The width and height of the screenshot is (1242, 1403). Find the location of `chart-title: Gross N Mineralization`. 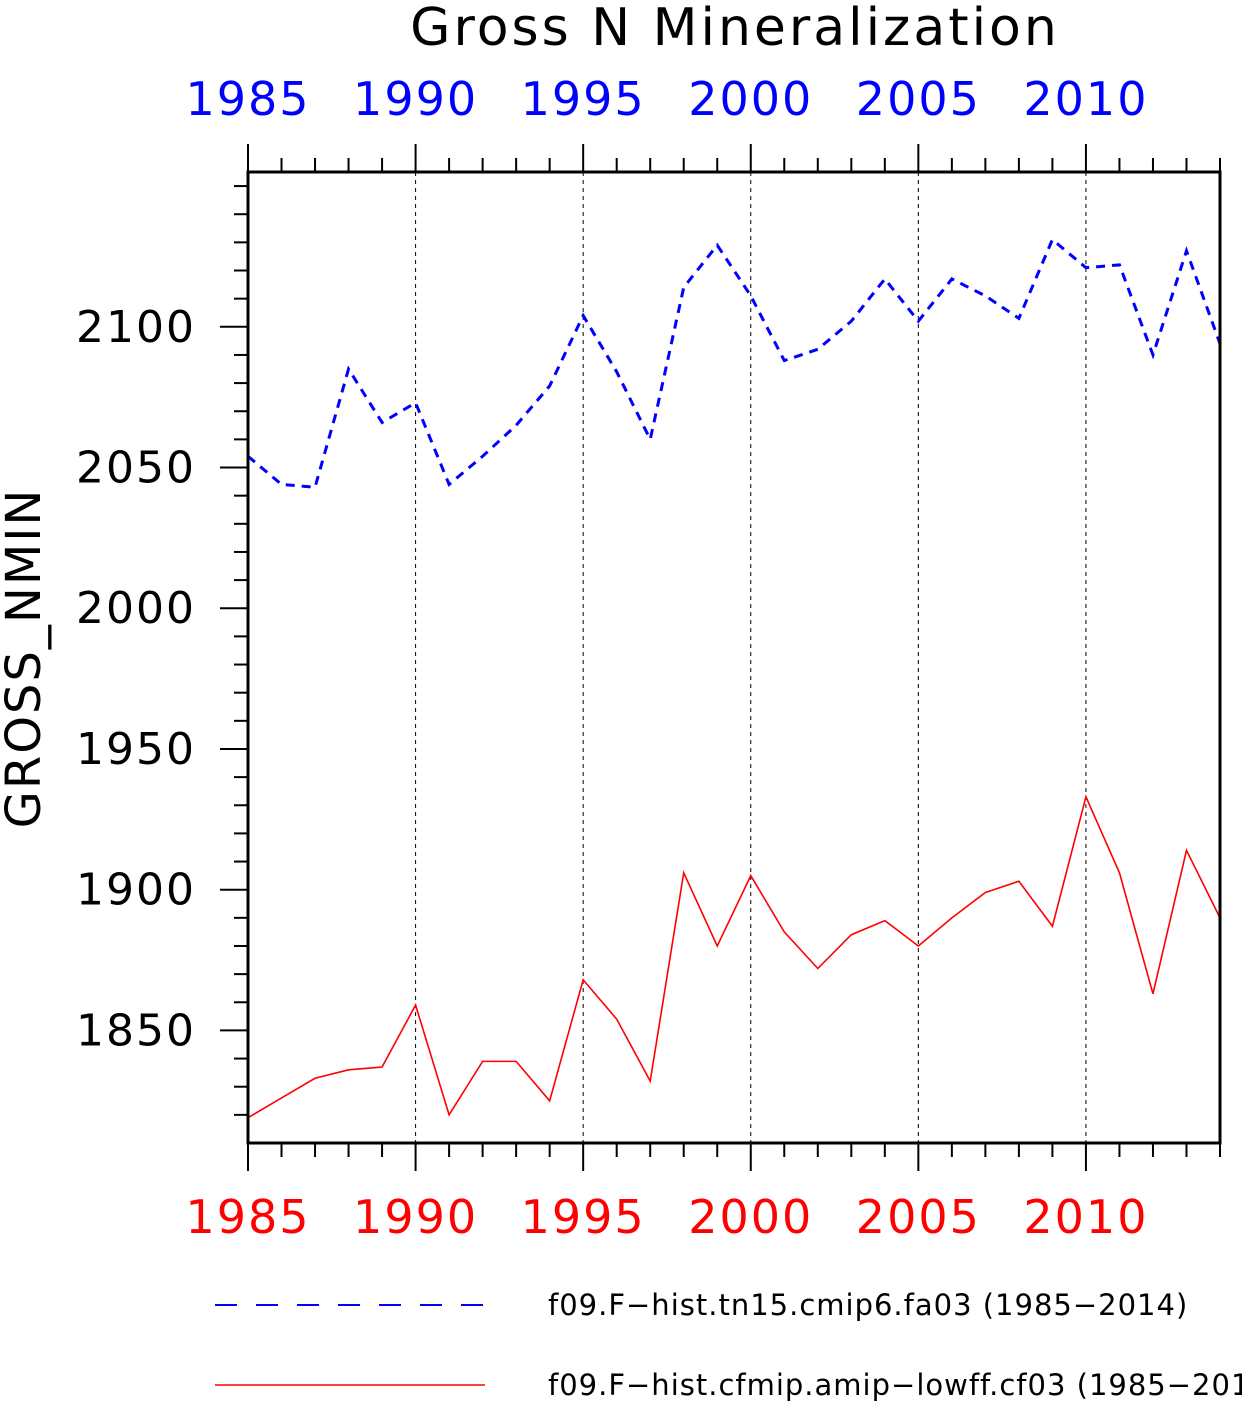

chart-title: Gross N Mineralization is located at coordinates (735, 29).